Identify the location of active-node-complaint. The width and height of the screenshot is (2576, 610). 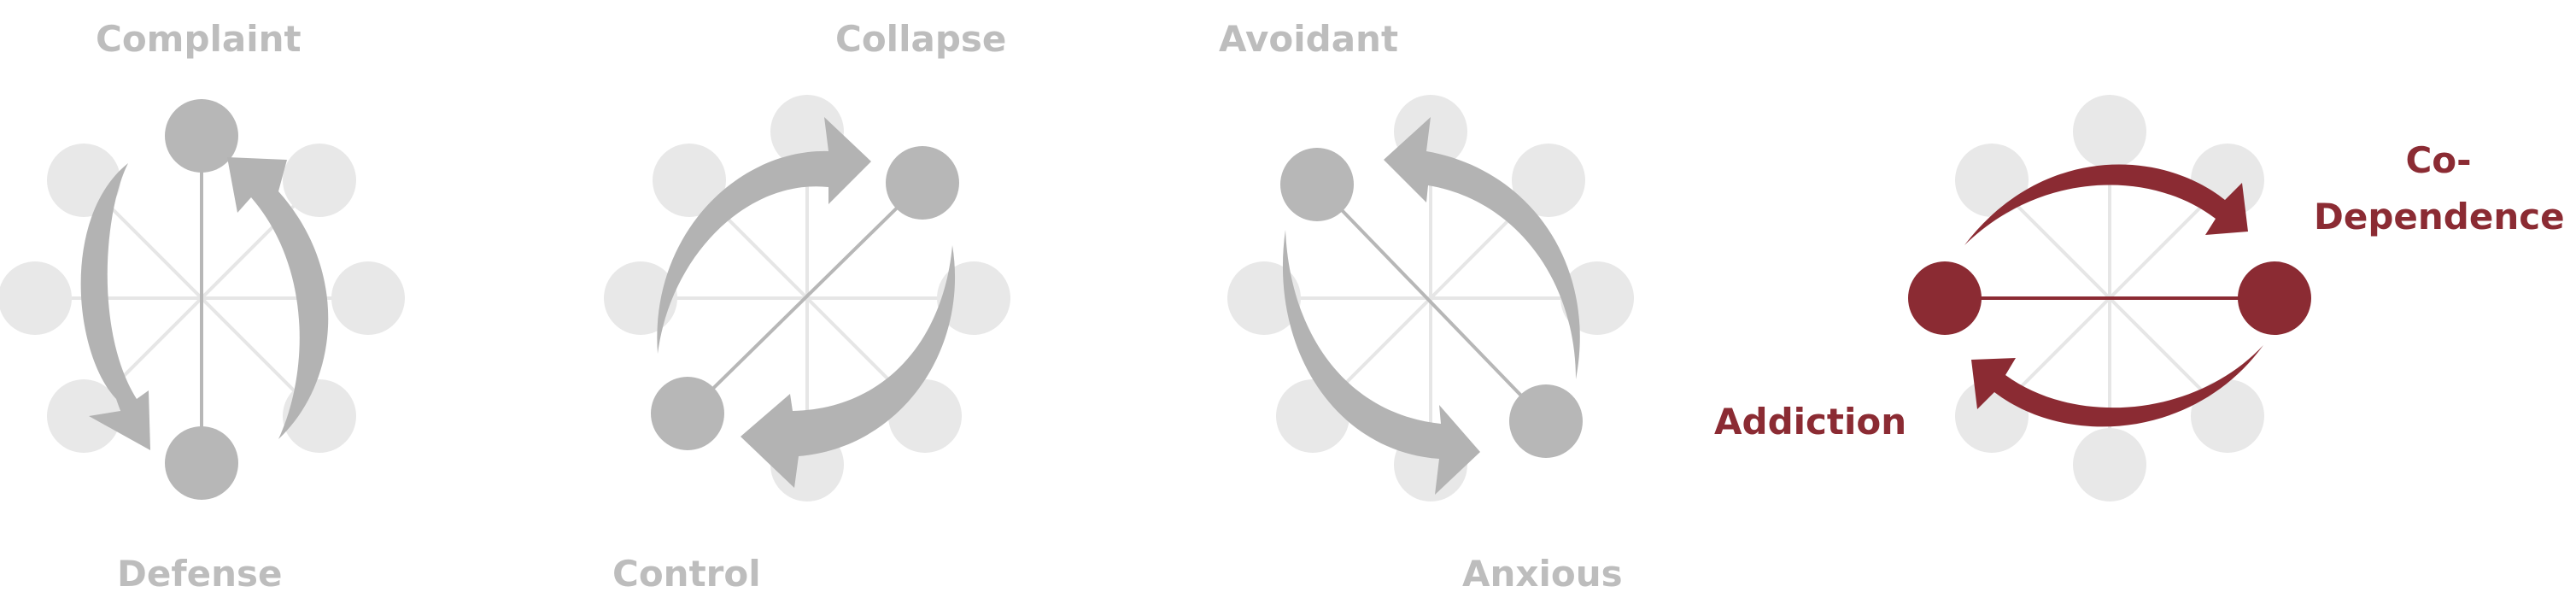
(201, 136).